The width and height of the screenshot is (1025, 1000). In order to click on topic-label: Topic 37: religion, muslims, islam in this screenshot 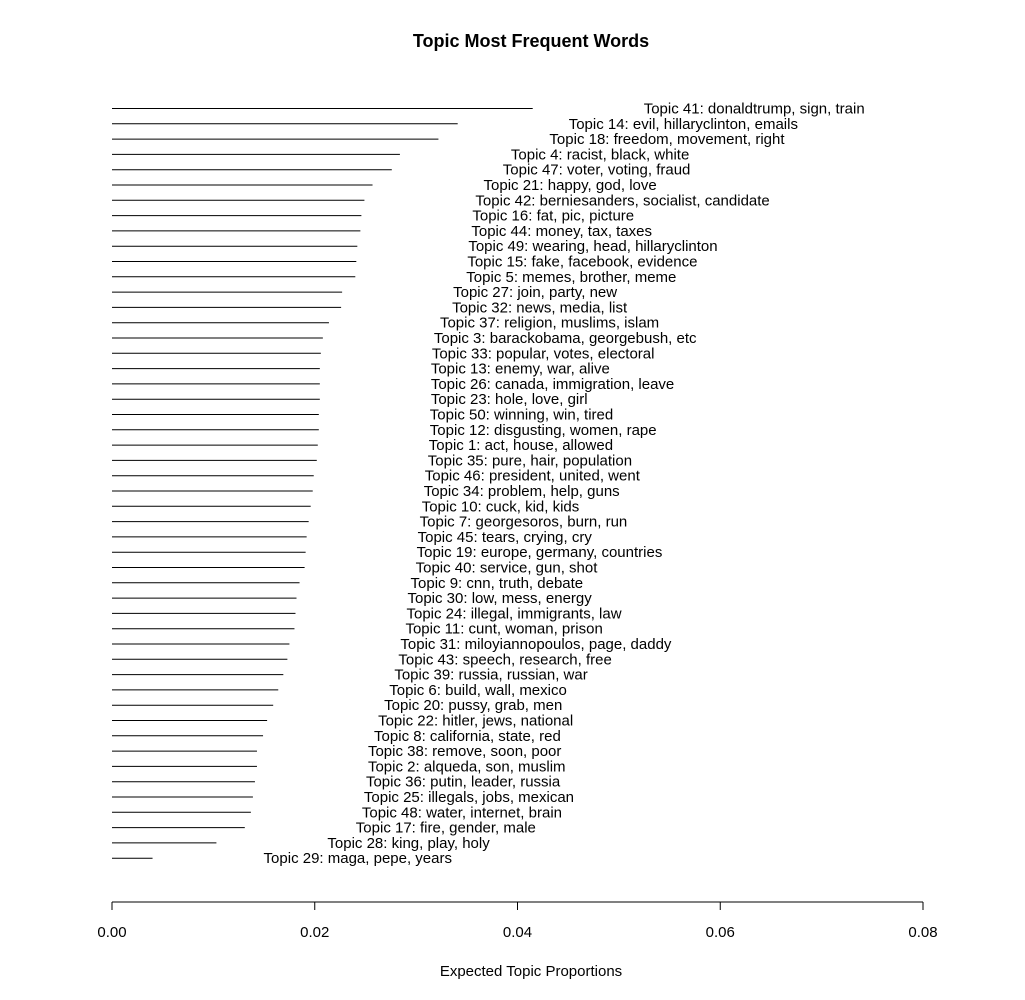, I will do `click(549, 323)`.